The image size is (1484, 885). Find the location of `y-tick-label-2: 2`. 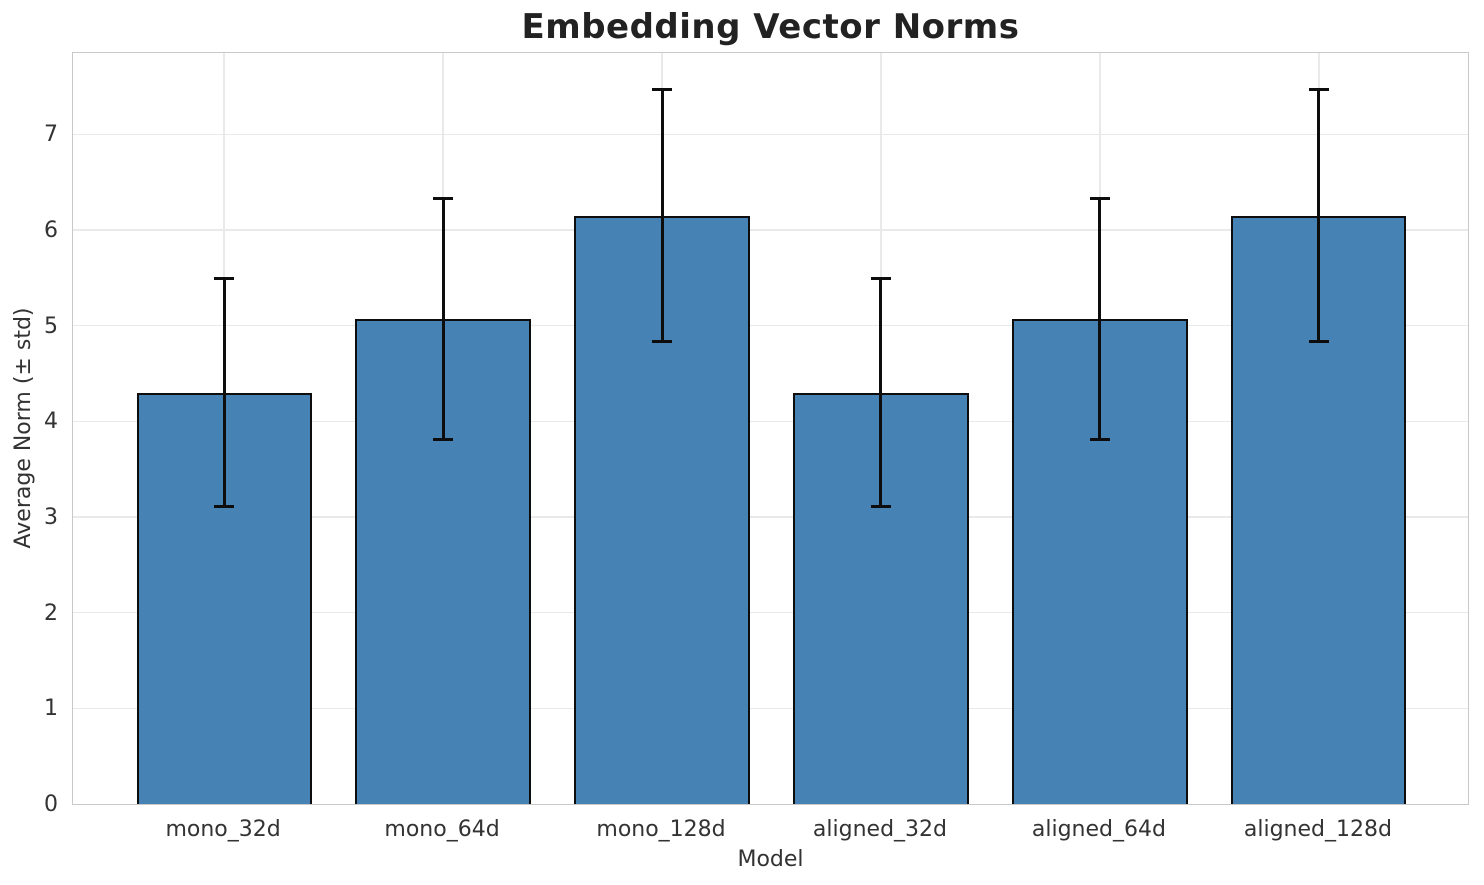

y-tick-label-2: 2 is located at coordinates (51, 613).